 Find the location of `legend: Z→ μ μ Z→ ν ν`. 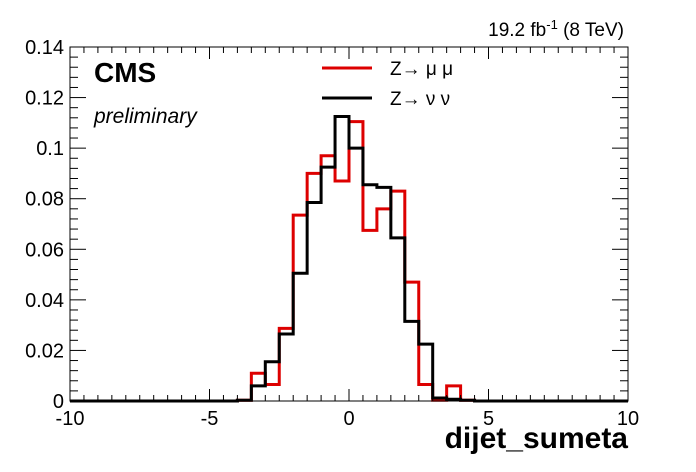

legend: Z→ μ μ Z→ ν ν is located at coordinates (387, 84).